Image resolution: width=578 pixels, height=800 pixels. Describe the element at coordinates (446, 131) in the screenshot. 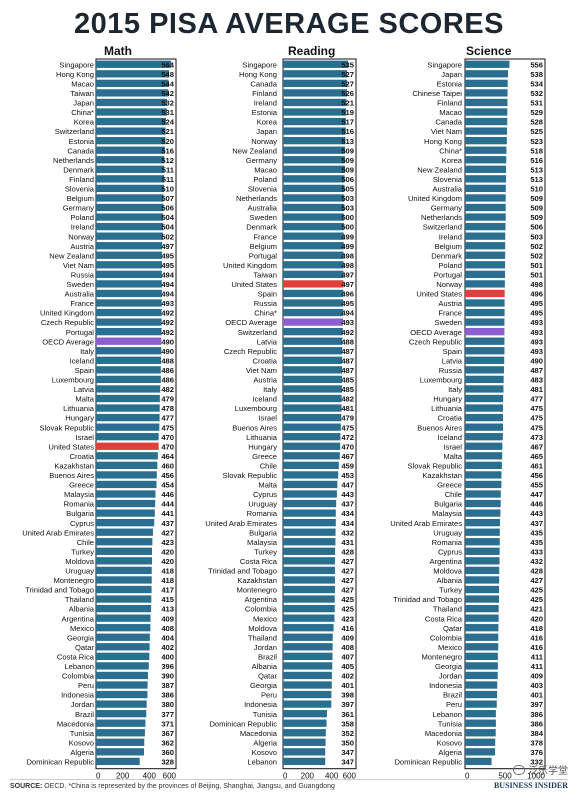

I see `category-label: Viet Nam` at that location.